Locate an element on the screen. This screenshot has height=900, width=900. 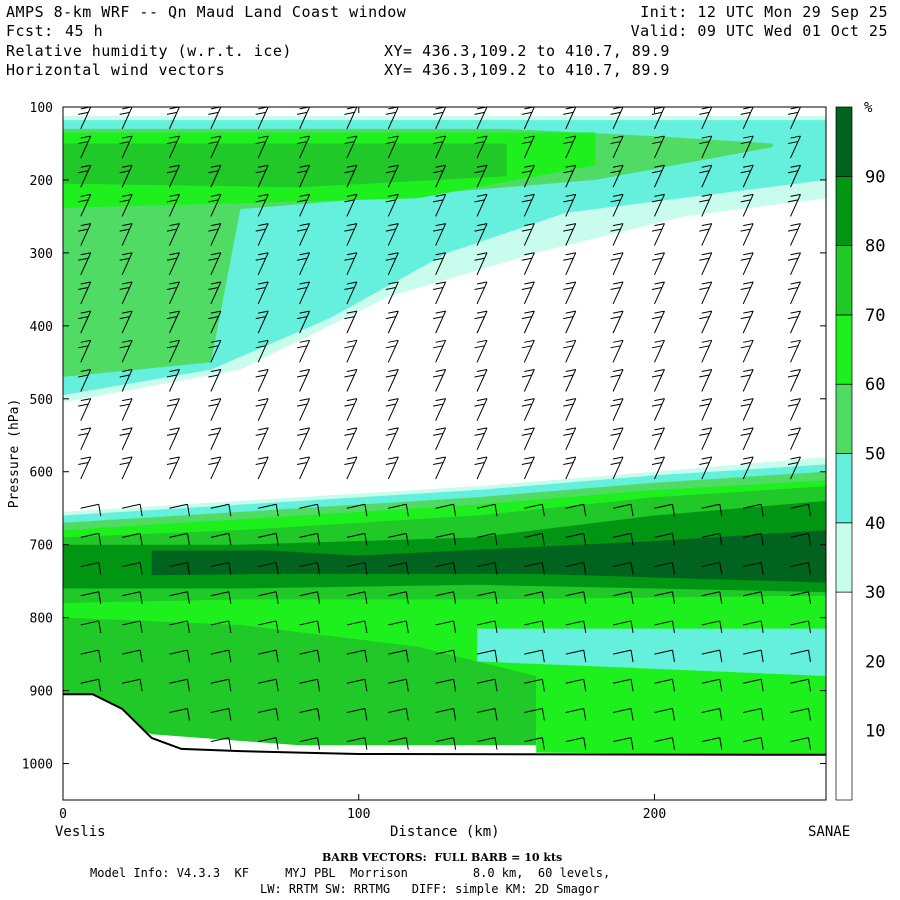
terrain-mask is located at coordinates (444, 747).